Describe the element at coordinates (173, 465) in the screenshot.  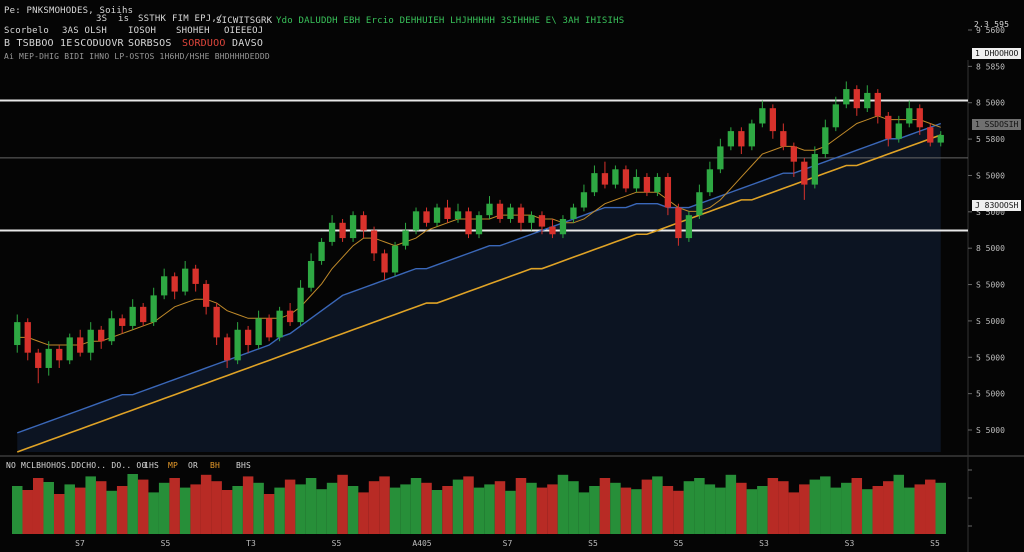
I see `volume-value: MP` at that location.